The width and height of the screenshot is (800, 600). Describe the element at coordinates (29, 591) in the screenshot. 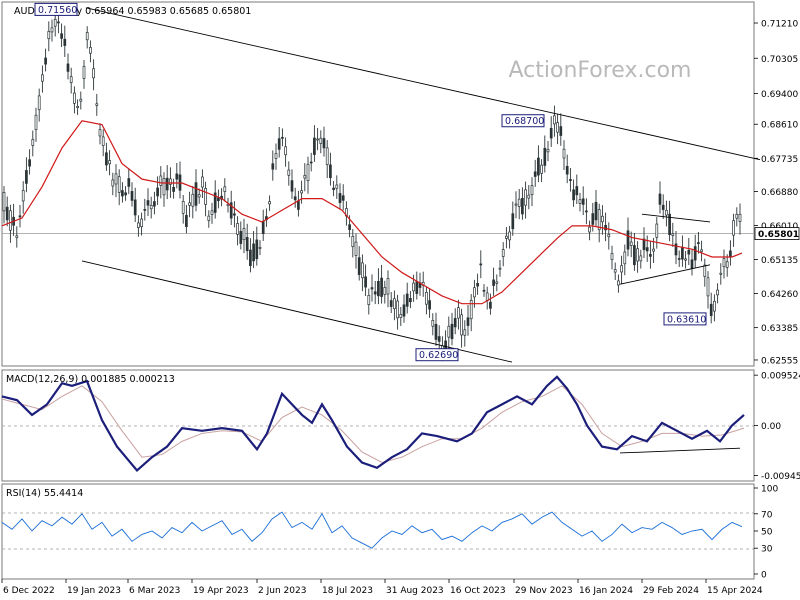

I see `time-tick-label: 6 Dec 2022` at that location.